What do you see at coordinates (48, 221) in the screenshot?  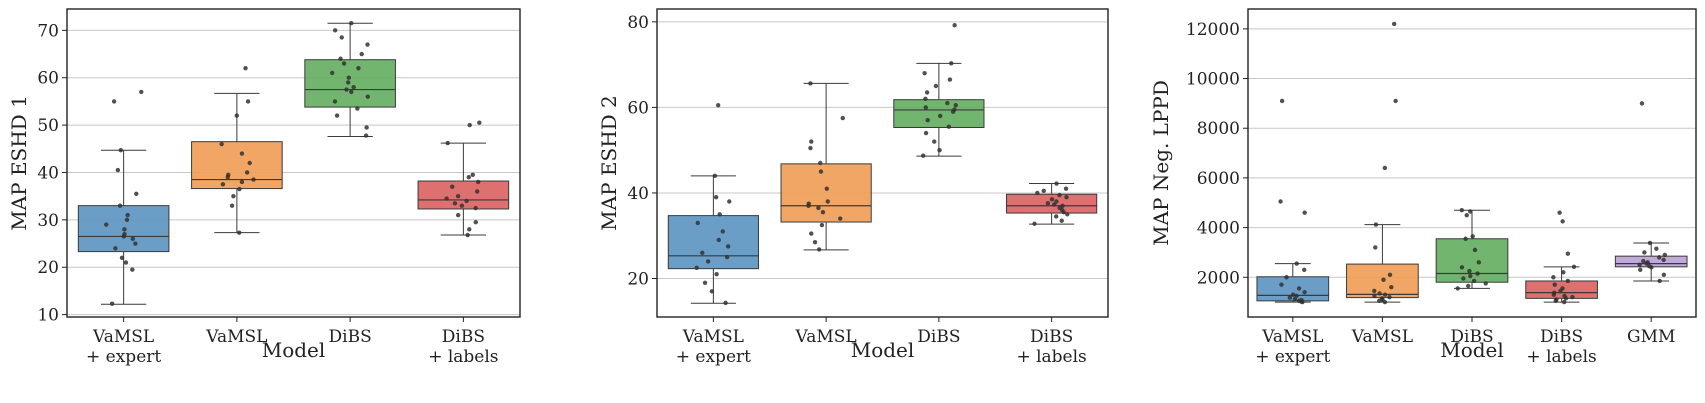 I see `y-tick-label: 30` at bounding box center [48, 221].